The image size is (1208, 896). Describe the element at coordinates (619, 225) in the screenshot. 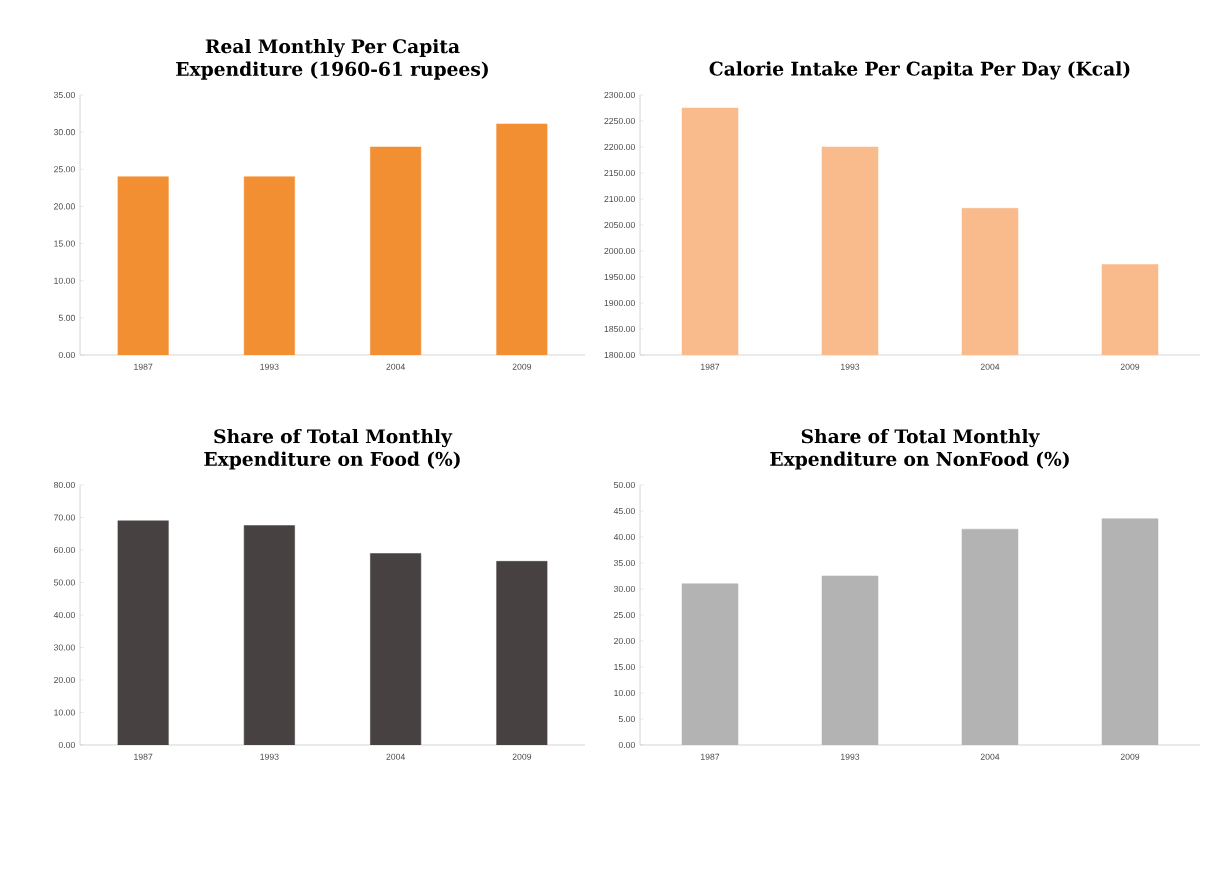

I see `y-tick-label: 2050.00` at that location.